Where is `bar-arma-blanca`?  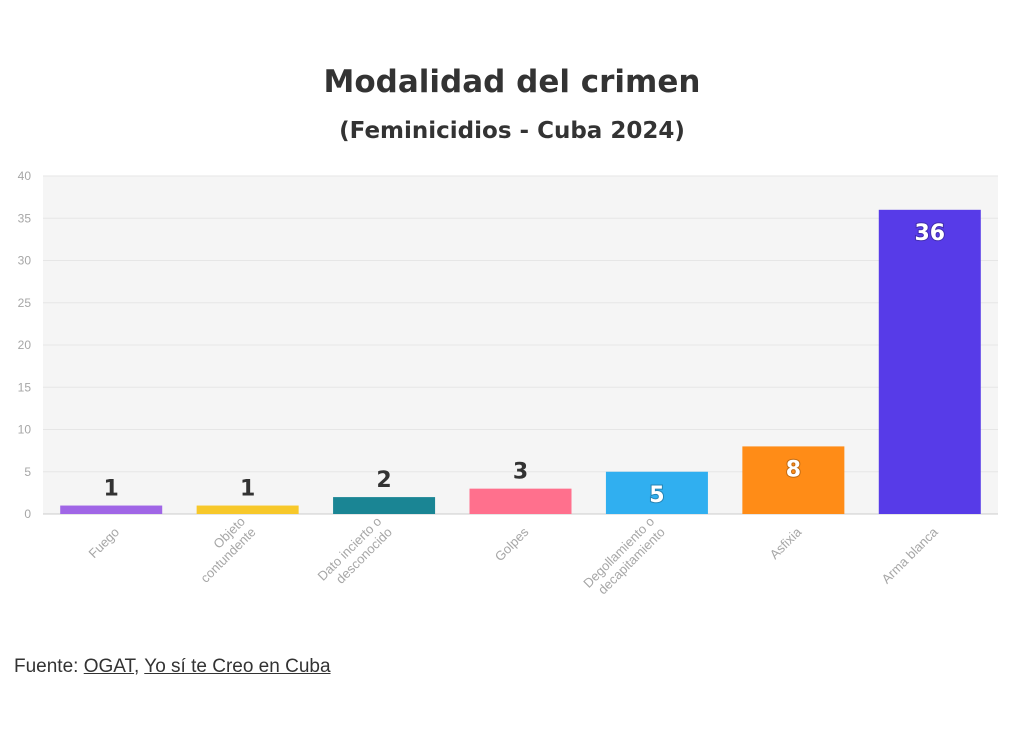 bar-arma-blanca is located at coordinates (929, 362).